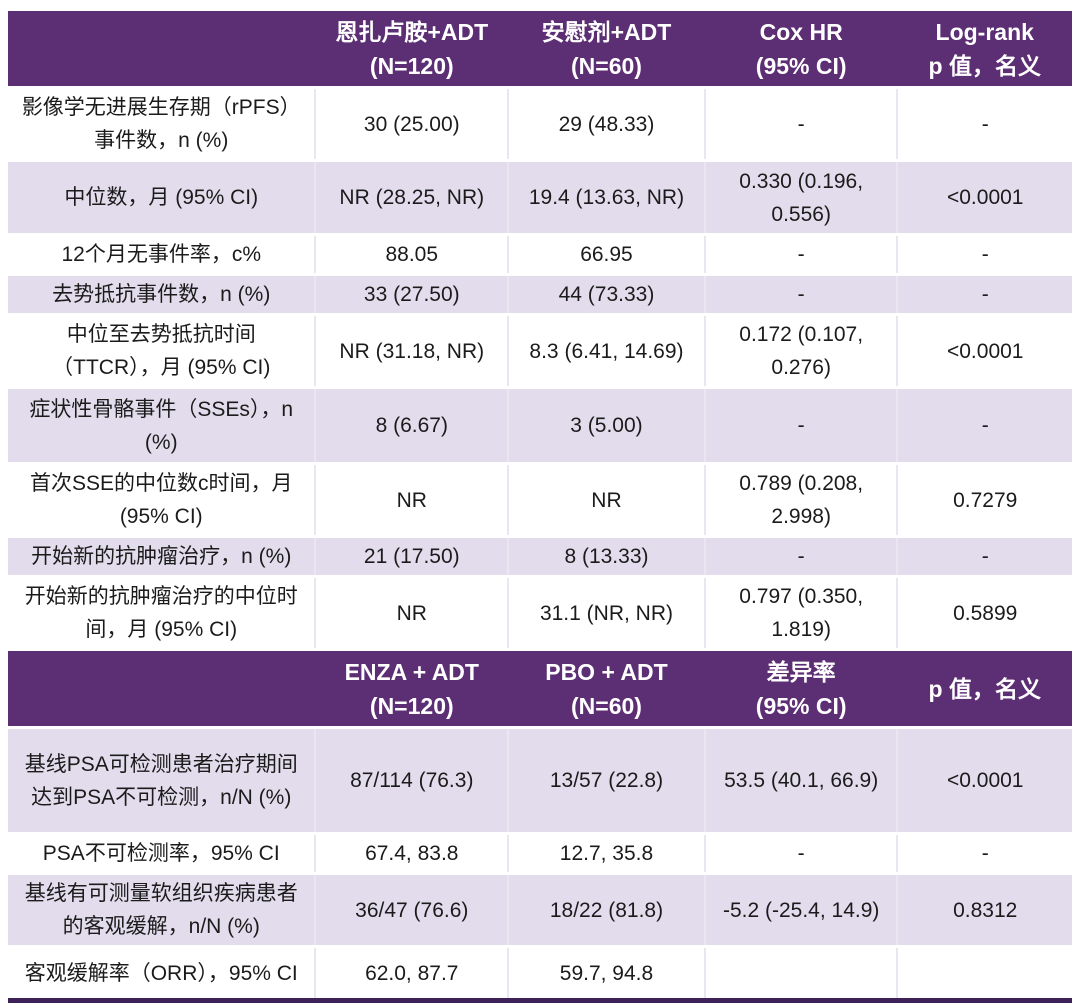 This screenshot has height=1003, width=1080. I want to click on row-label: 影像学无进展生存期（rPFS） 事件数，n (%), so click(162, 123).